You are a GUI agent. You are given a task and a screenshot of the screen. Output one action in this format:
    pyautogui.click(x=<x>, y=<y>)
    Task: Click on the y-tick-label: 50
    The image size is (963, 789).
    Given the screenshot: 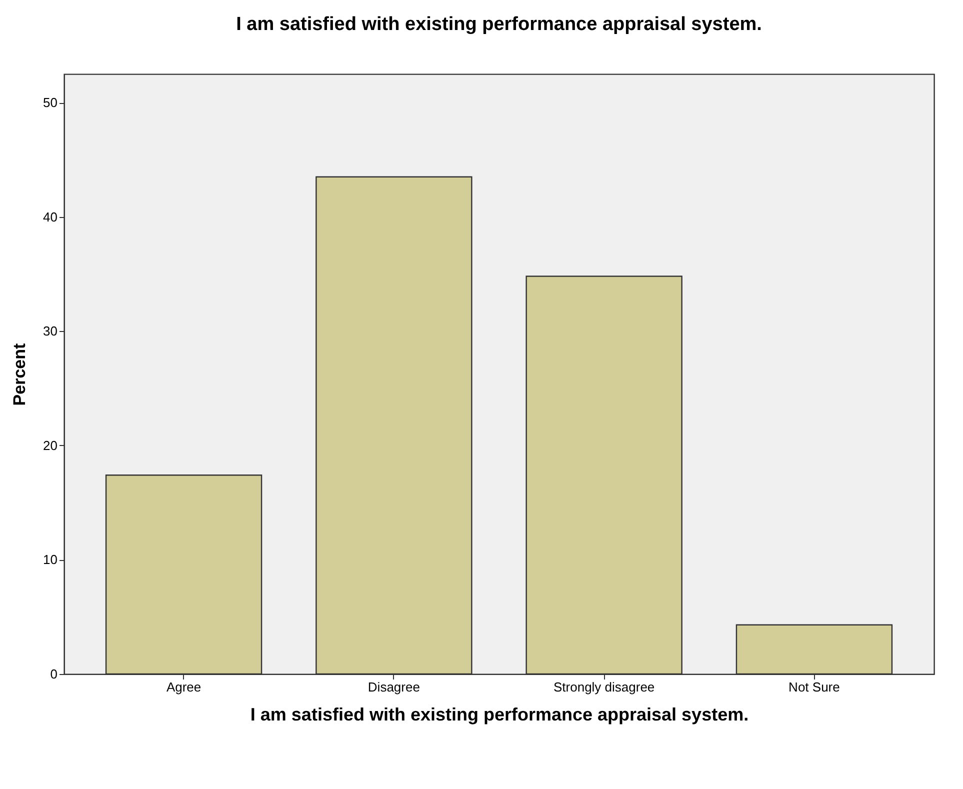 What is the action you would take?
    pyautogui.click(x=50, y=102)
    